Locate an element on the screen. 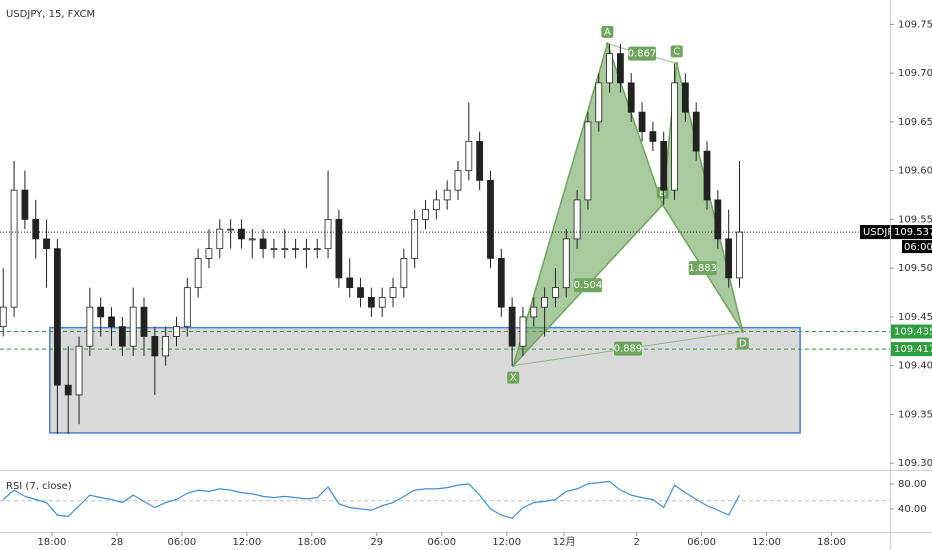  symbol-tag is located at coordinates (875, 232).